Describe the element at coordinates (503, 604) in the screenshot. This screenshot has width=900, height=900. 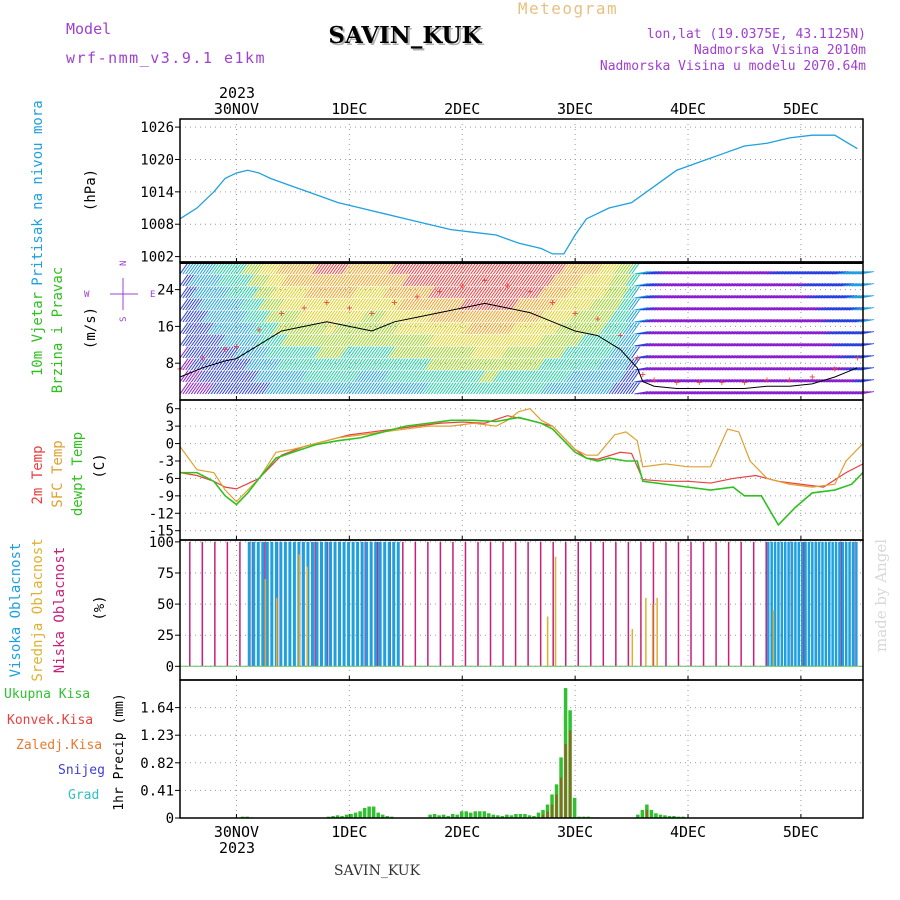
I see `low-cloud-bar` at that location.